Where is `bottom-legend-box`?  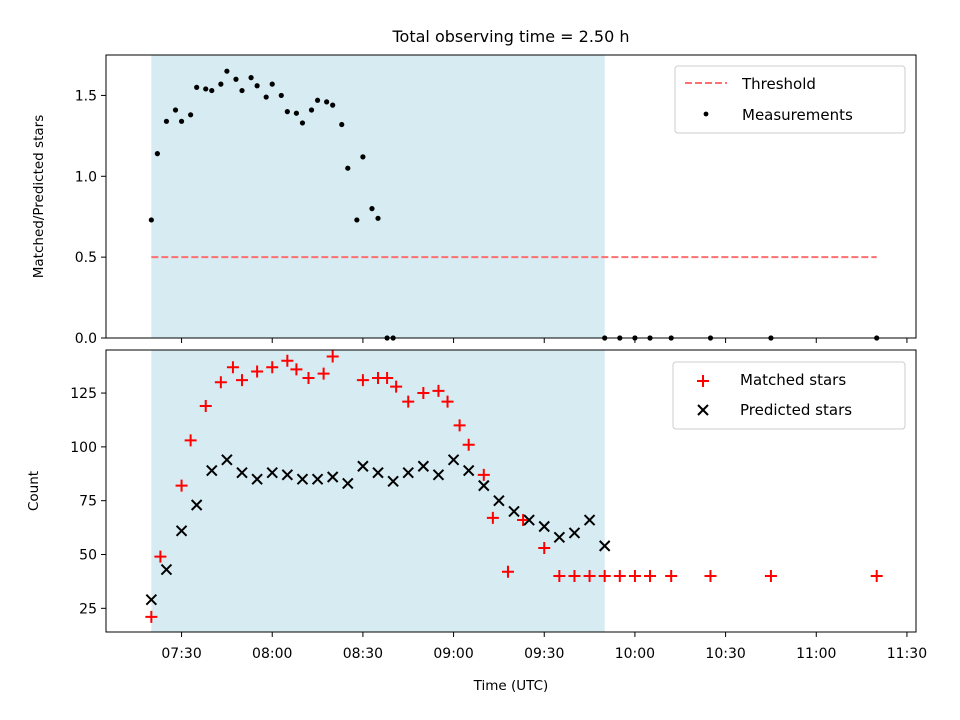
bottom-legend-box is located at coordinates (789, 395).